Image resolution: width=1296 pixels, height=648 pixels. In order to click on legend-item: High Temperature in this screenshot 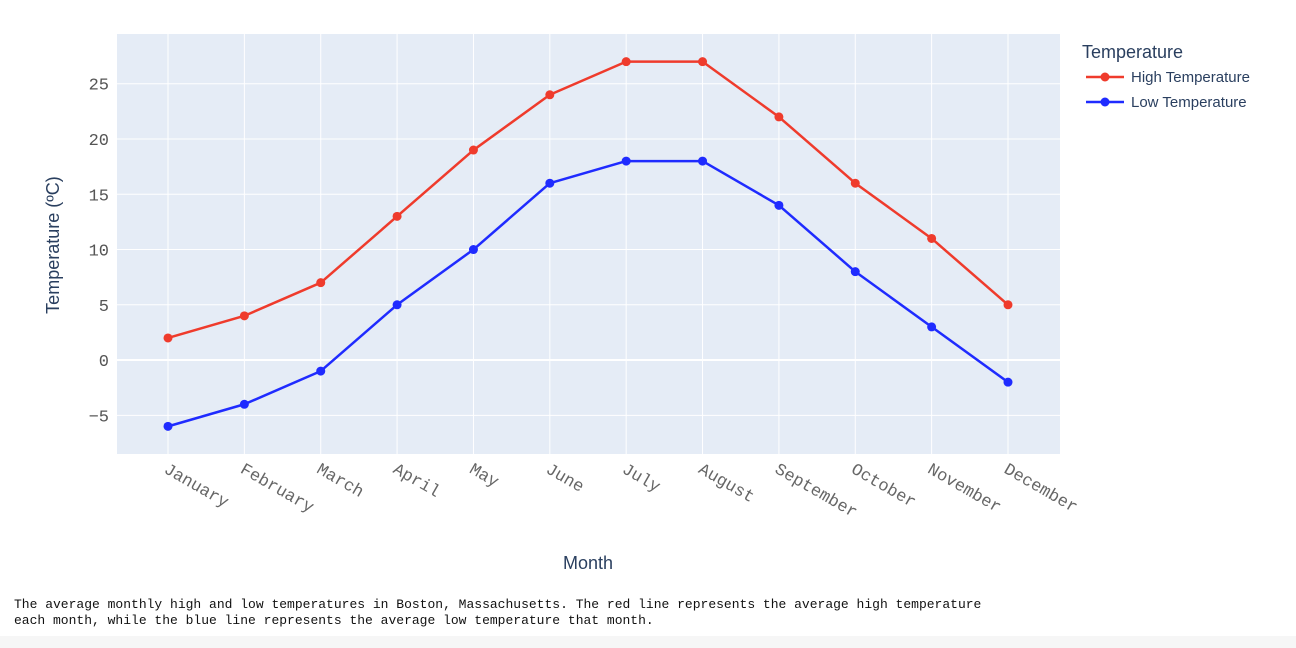, I will do `click(1168, 77)`.